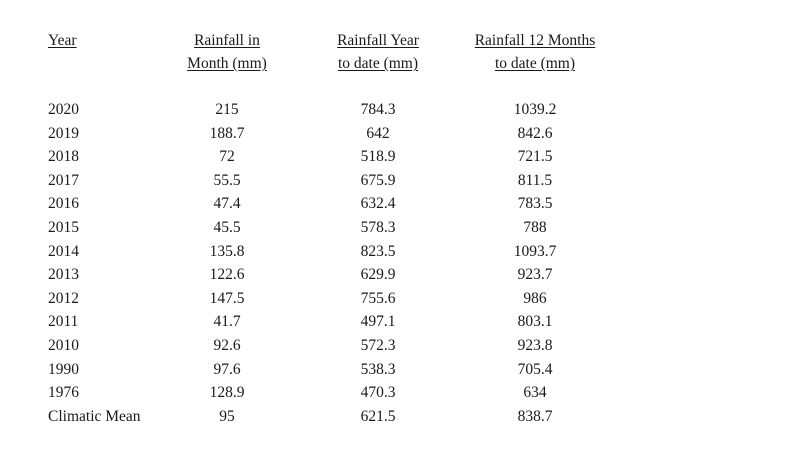  What do you see at coordinates (378, 109) in the screenshot?
I see `cell-rainfall-ytd: 784.3` at bounding box center [378, 109].